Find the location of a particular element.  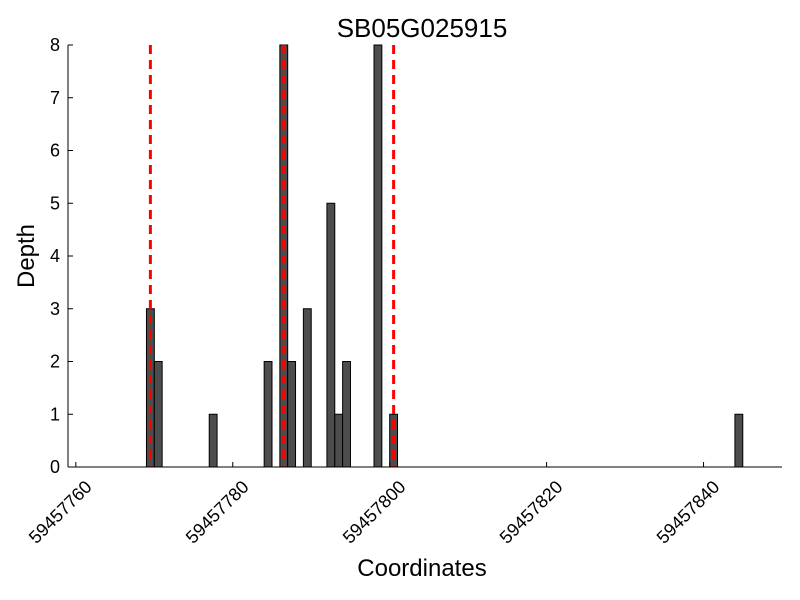

x-tick-label-59457800: 59457800 is located at coordinates (374, 512).